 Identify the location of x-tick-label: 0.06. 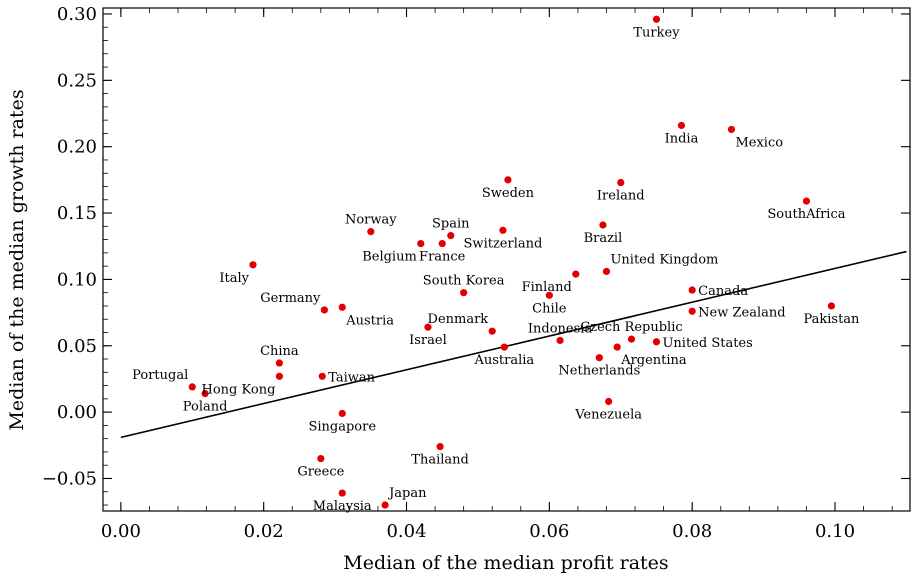
(549, 531).